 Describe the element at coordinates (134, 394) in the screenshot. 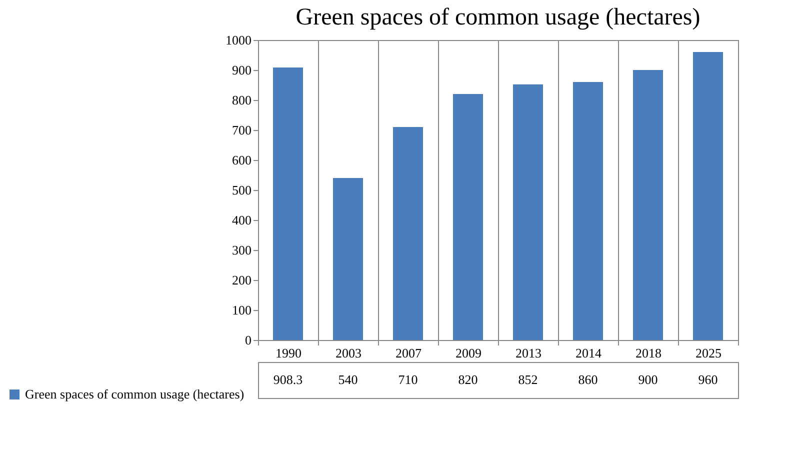

I see `legend-label: Green spaces of common usage (hectares)` at that location.